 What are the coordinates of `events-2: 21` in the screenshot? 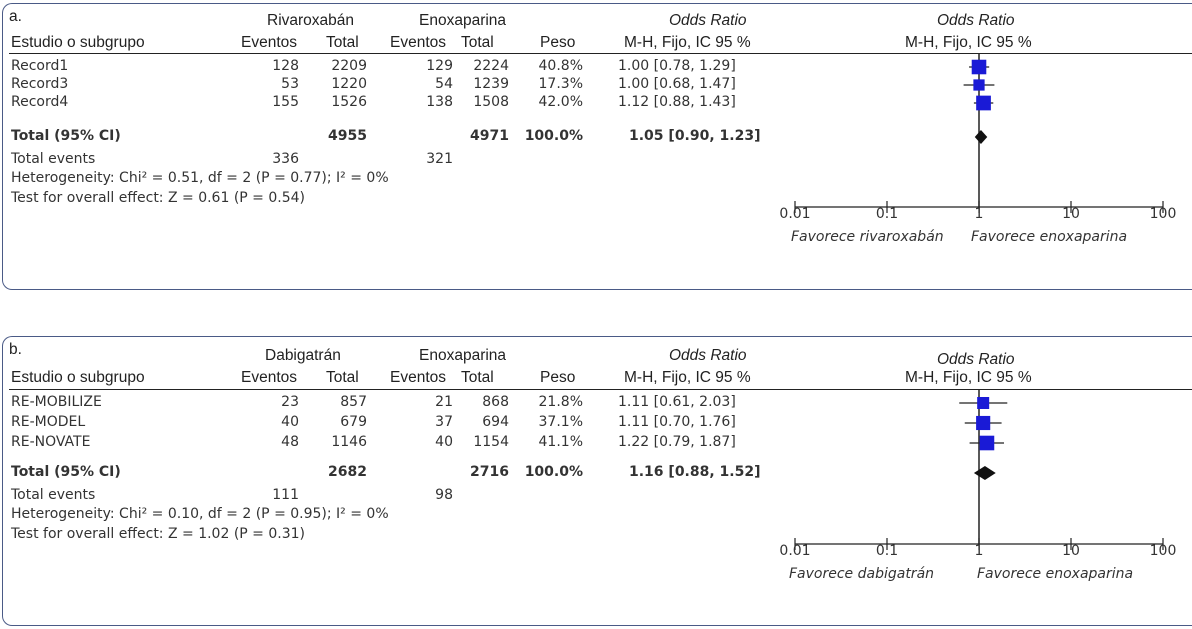 It's located at (444, 402).